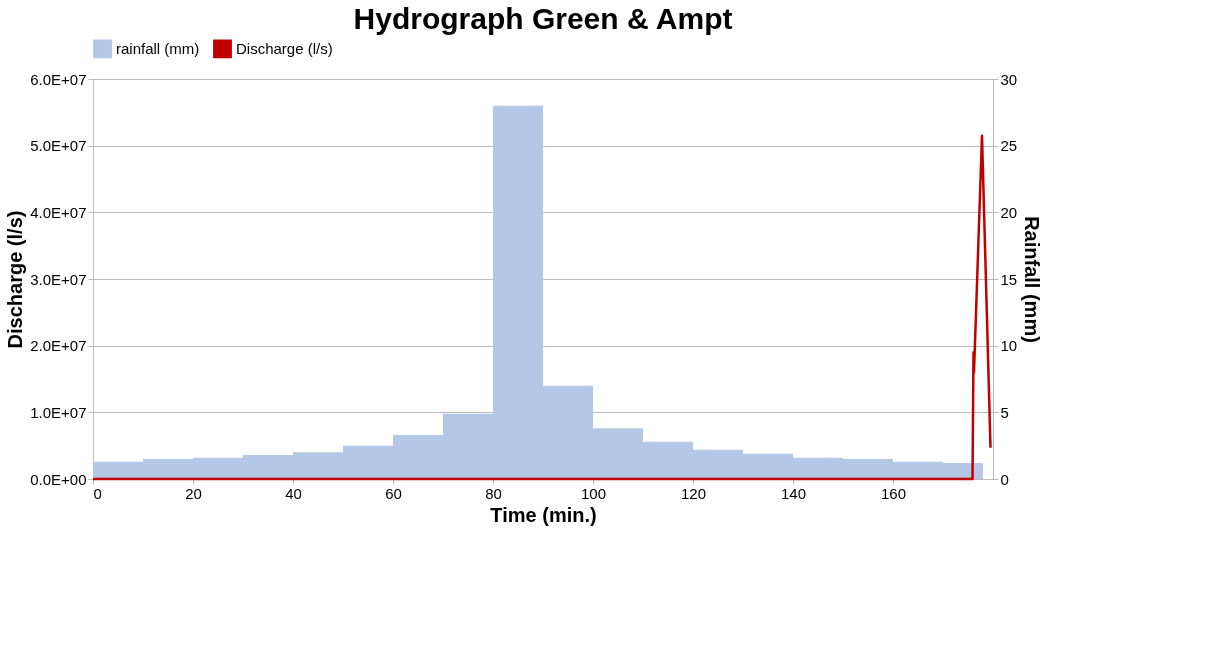 The image size is (1208, 651). Describe the element at coordinates (893, 493) in the screenshot. I see `x-tick-label: 160` at that location.